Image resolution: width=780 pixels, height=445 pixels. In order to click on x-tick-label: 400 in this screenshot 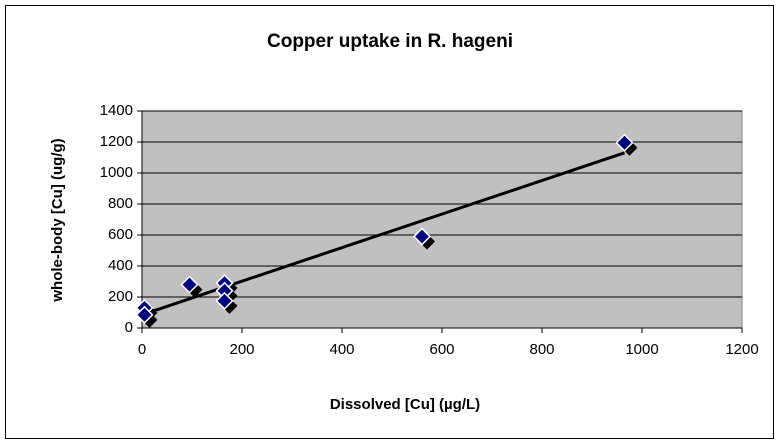, I will do `click(341, 349)`.